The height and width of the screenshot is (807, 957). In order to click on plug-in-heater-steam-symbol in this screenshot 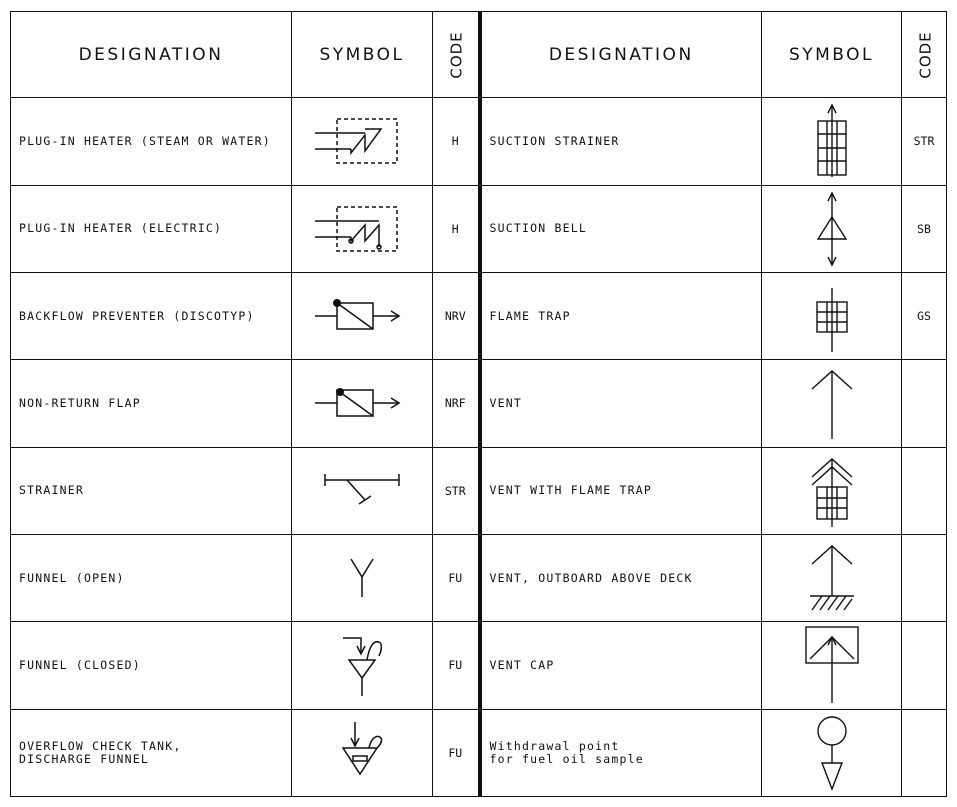, I will do `click(362, 141)`.